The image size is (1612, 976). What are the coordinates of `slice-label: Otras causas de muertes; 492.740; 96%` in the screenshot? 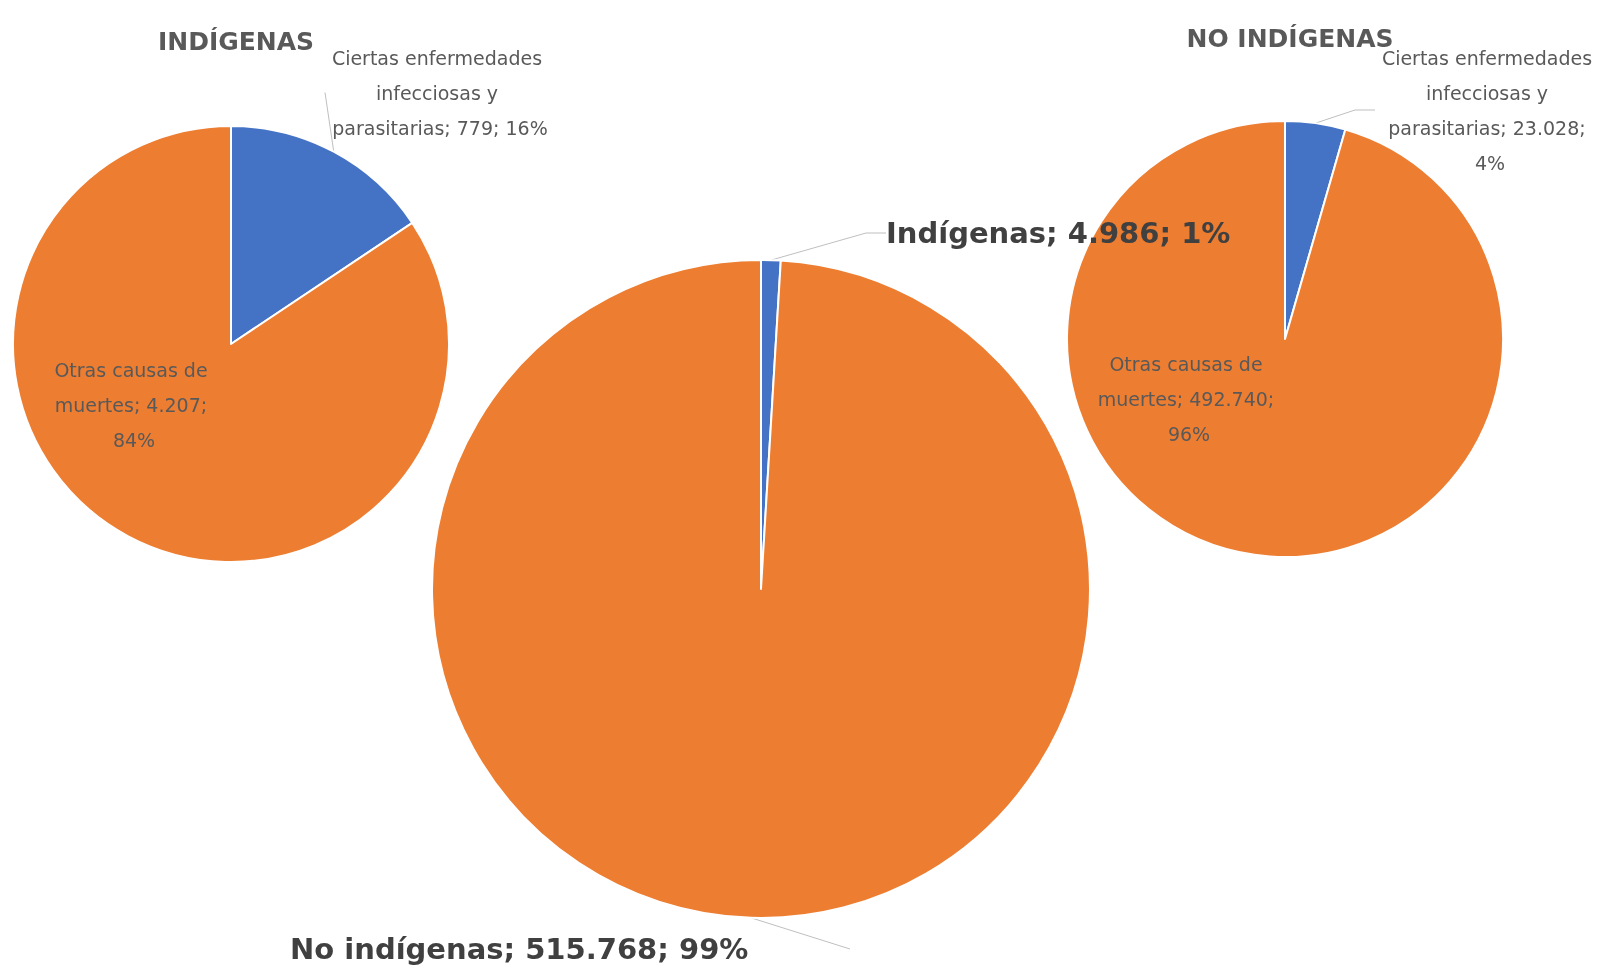 It's located at (1189, 398).